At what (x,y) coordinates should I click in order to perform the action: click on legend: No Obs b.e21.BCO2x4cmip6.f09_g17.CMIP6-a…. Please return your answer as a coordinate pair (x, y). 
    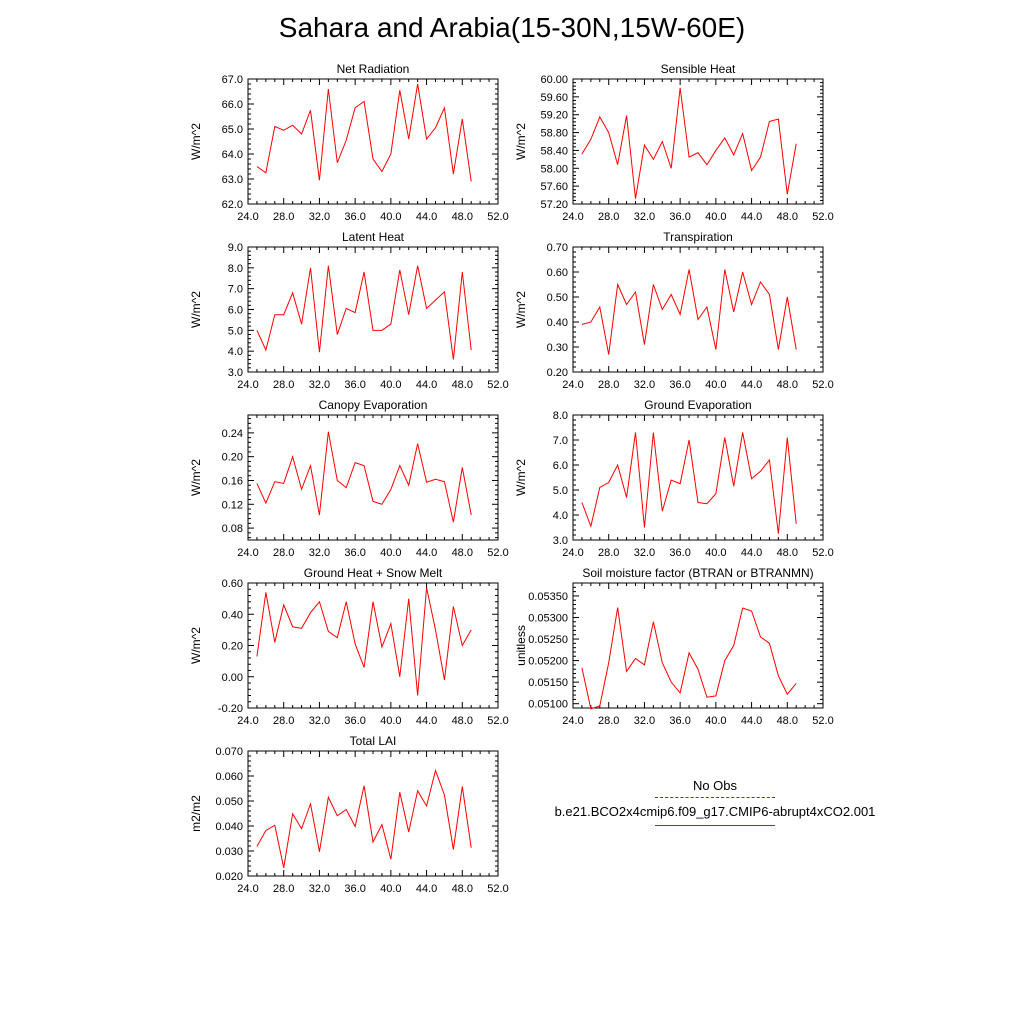
    Looking at the image, I should click on (715, 802).